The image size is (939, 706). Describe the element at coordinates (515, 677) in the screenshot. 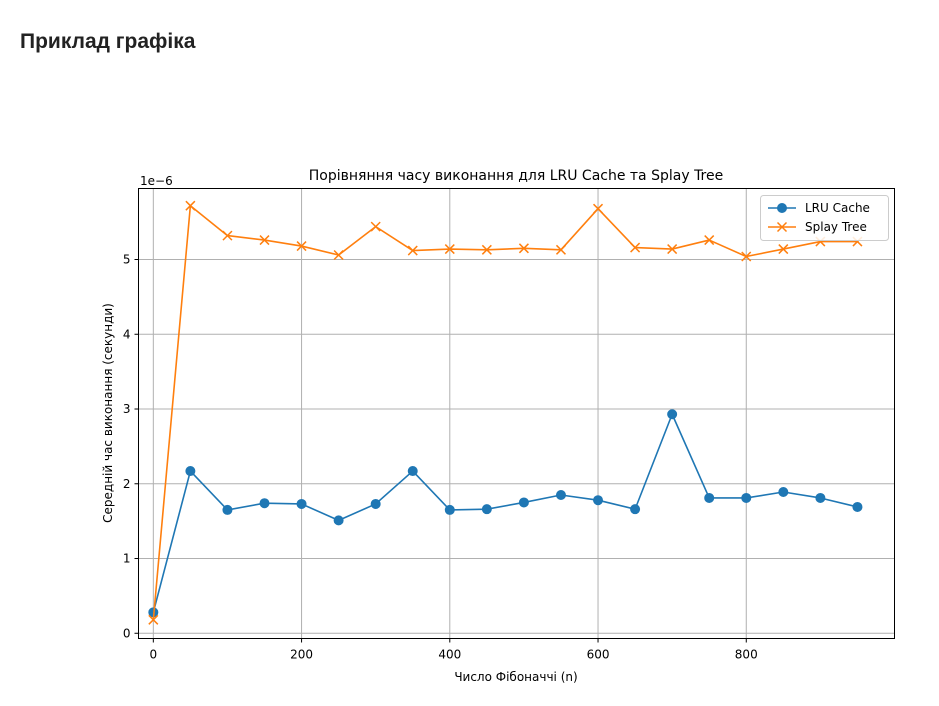

I see `x-axis-label: Число Фібоначчі (n)` at that location.